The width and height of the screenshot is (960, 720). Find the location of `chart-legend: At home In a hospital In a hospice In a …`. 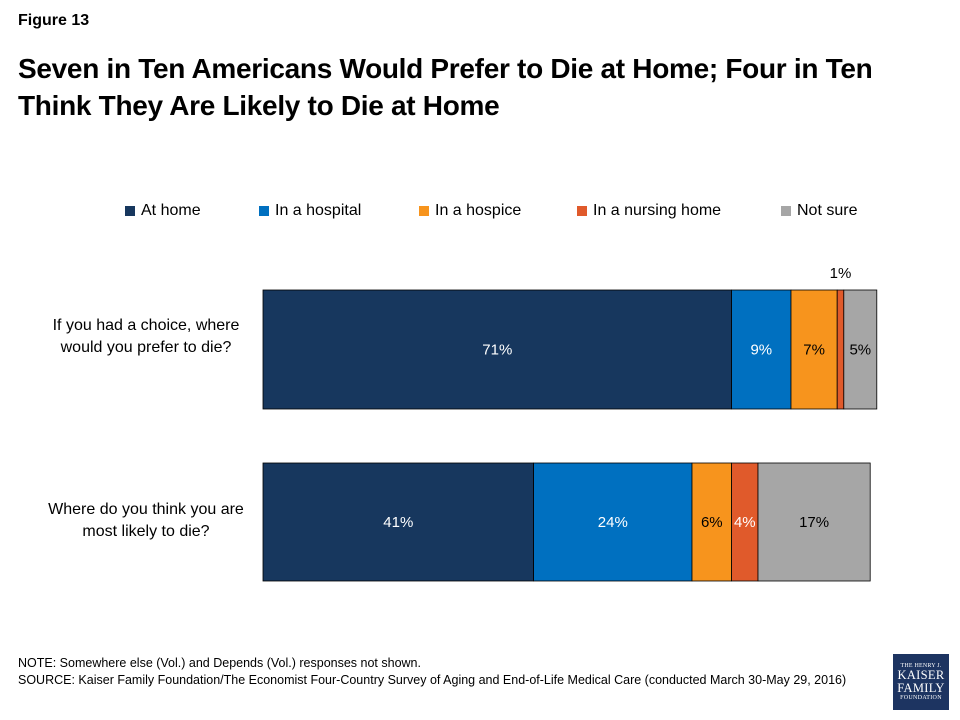

chart-legend: At home In a hospital In a hospice In a … is located at coordinates (480, 212).